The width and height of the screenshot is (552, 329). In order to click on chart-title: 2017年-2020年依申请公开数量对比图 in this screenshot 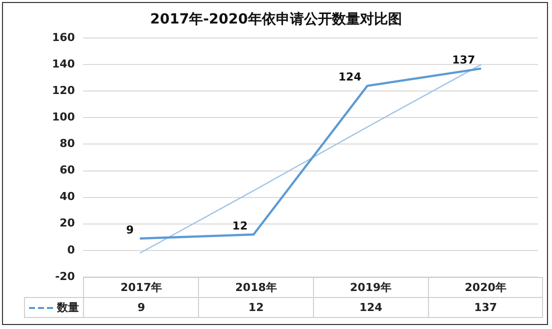, I will do `click(276, 20)`.